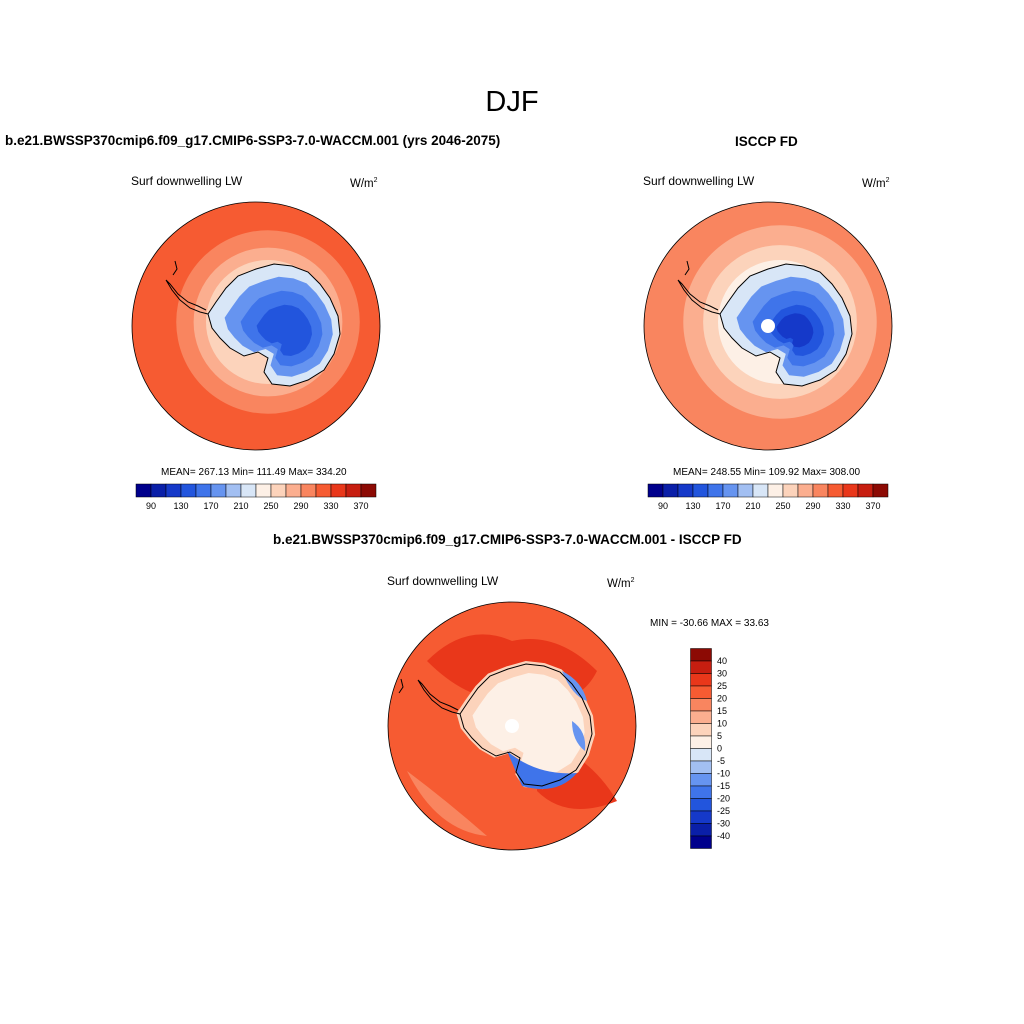 The image size is (1024, 1024). What do you see at coordinates (254, 472) in the screenshot?
I see `stats-model: MEAN= 267.13 Min= 111.49 Max= 334.20` at bounding box center [254, 472].